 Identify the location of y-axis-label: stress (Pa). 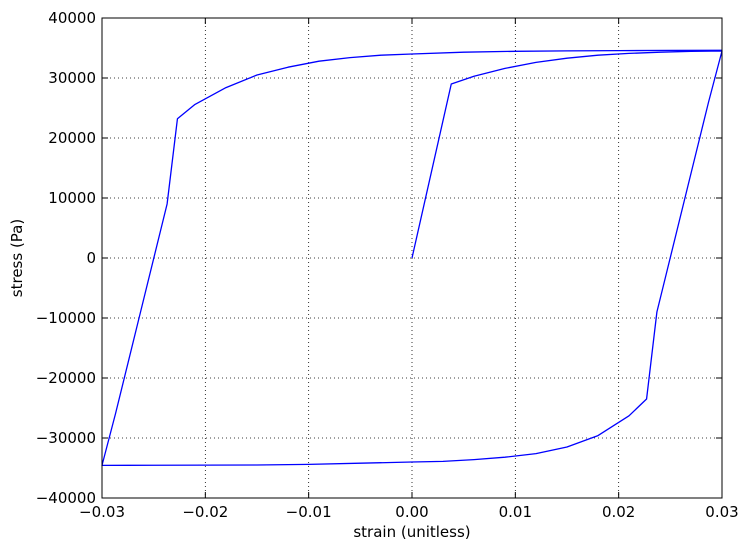
(17, 258).